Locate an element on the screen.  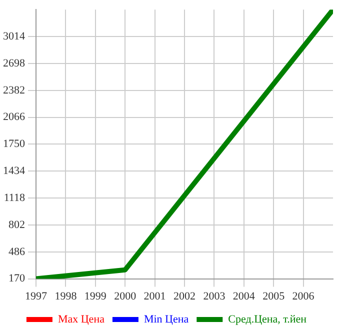
y-tick-label: 2066 is located at coordinates (14, 117).